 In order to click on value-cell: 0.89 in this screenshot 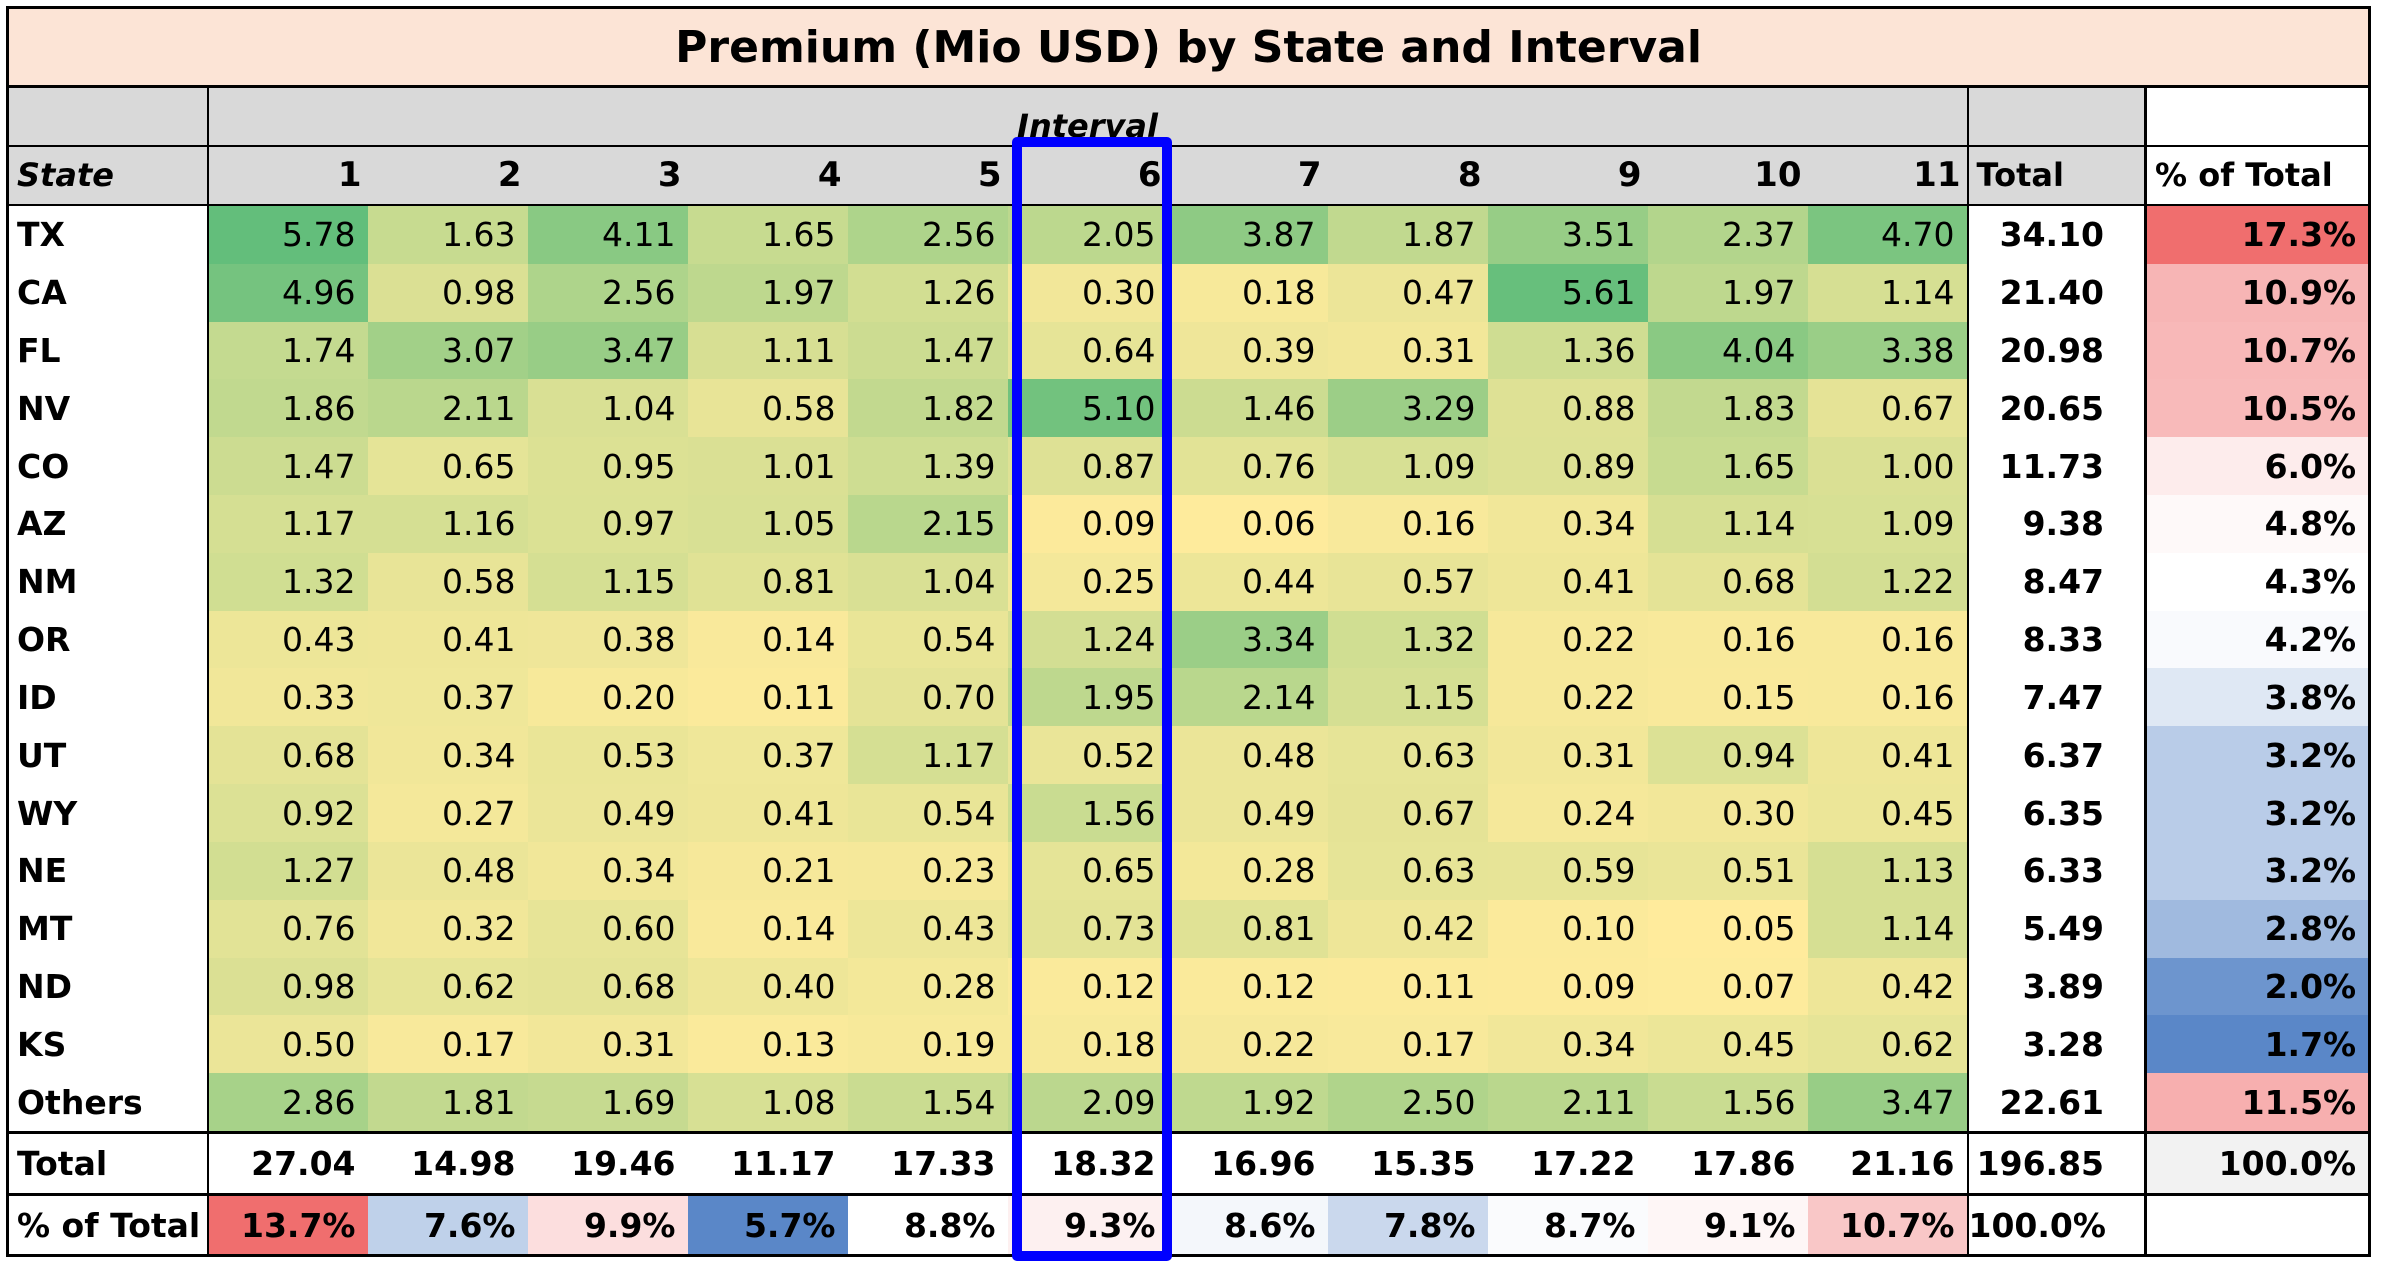, I will do `click(1567, 466)`.